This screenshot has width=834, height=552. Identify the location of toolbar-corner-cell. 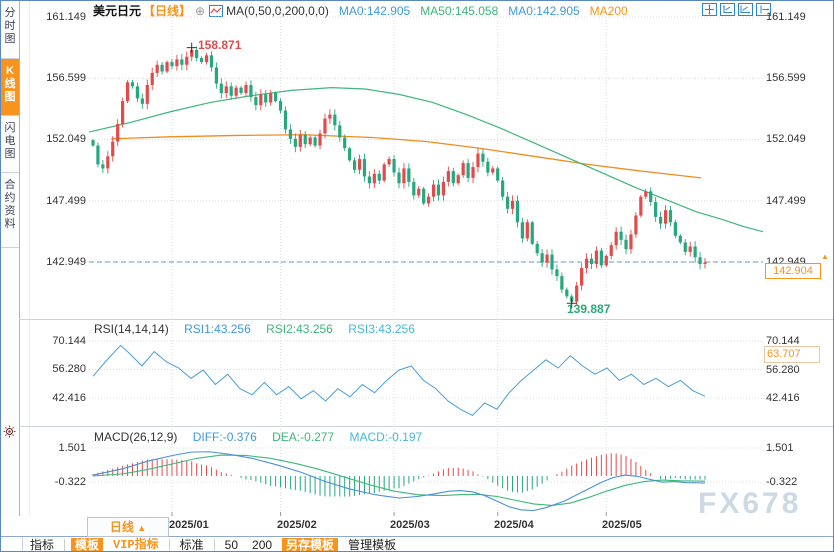
(12, 544).